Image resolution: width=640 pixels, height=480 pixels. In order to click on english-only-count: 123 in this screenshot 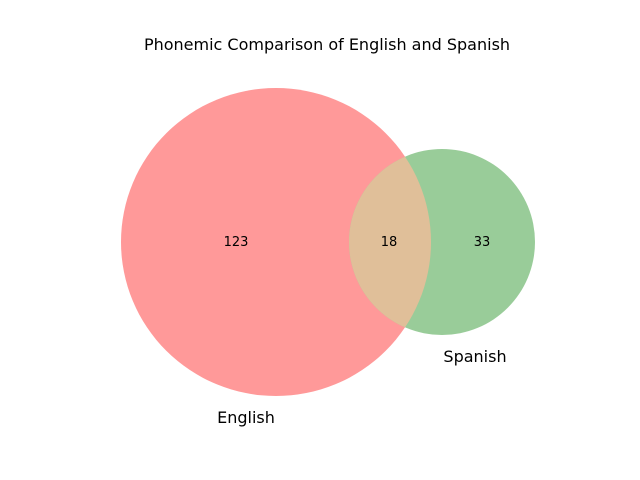, I will do `click(236, 242)`.